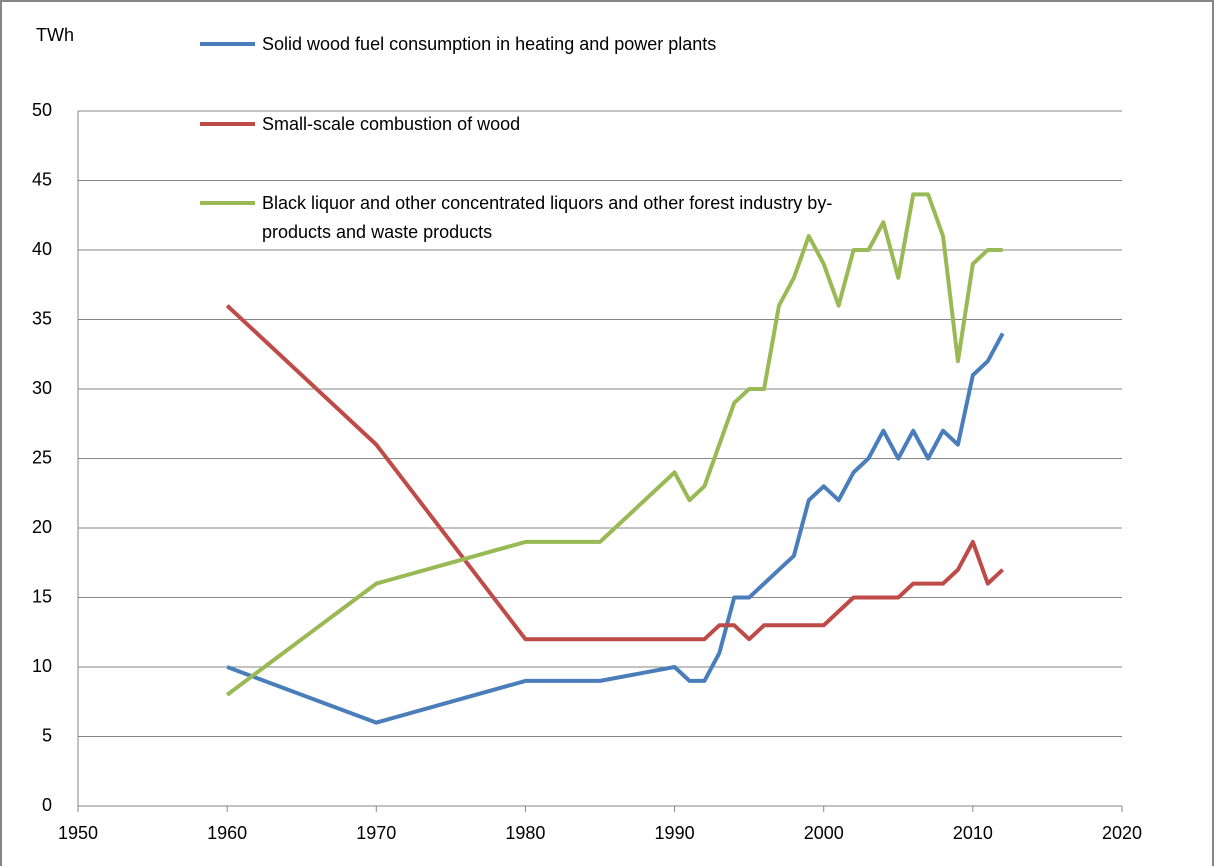  What do you see at coordinates (42, 388) in the screenshot?
I see `y-tick-label: 30` at bounding box center [42, 388].